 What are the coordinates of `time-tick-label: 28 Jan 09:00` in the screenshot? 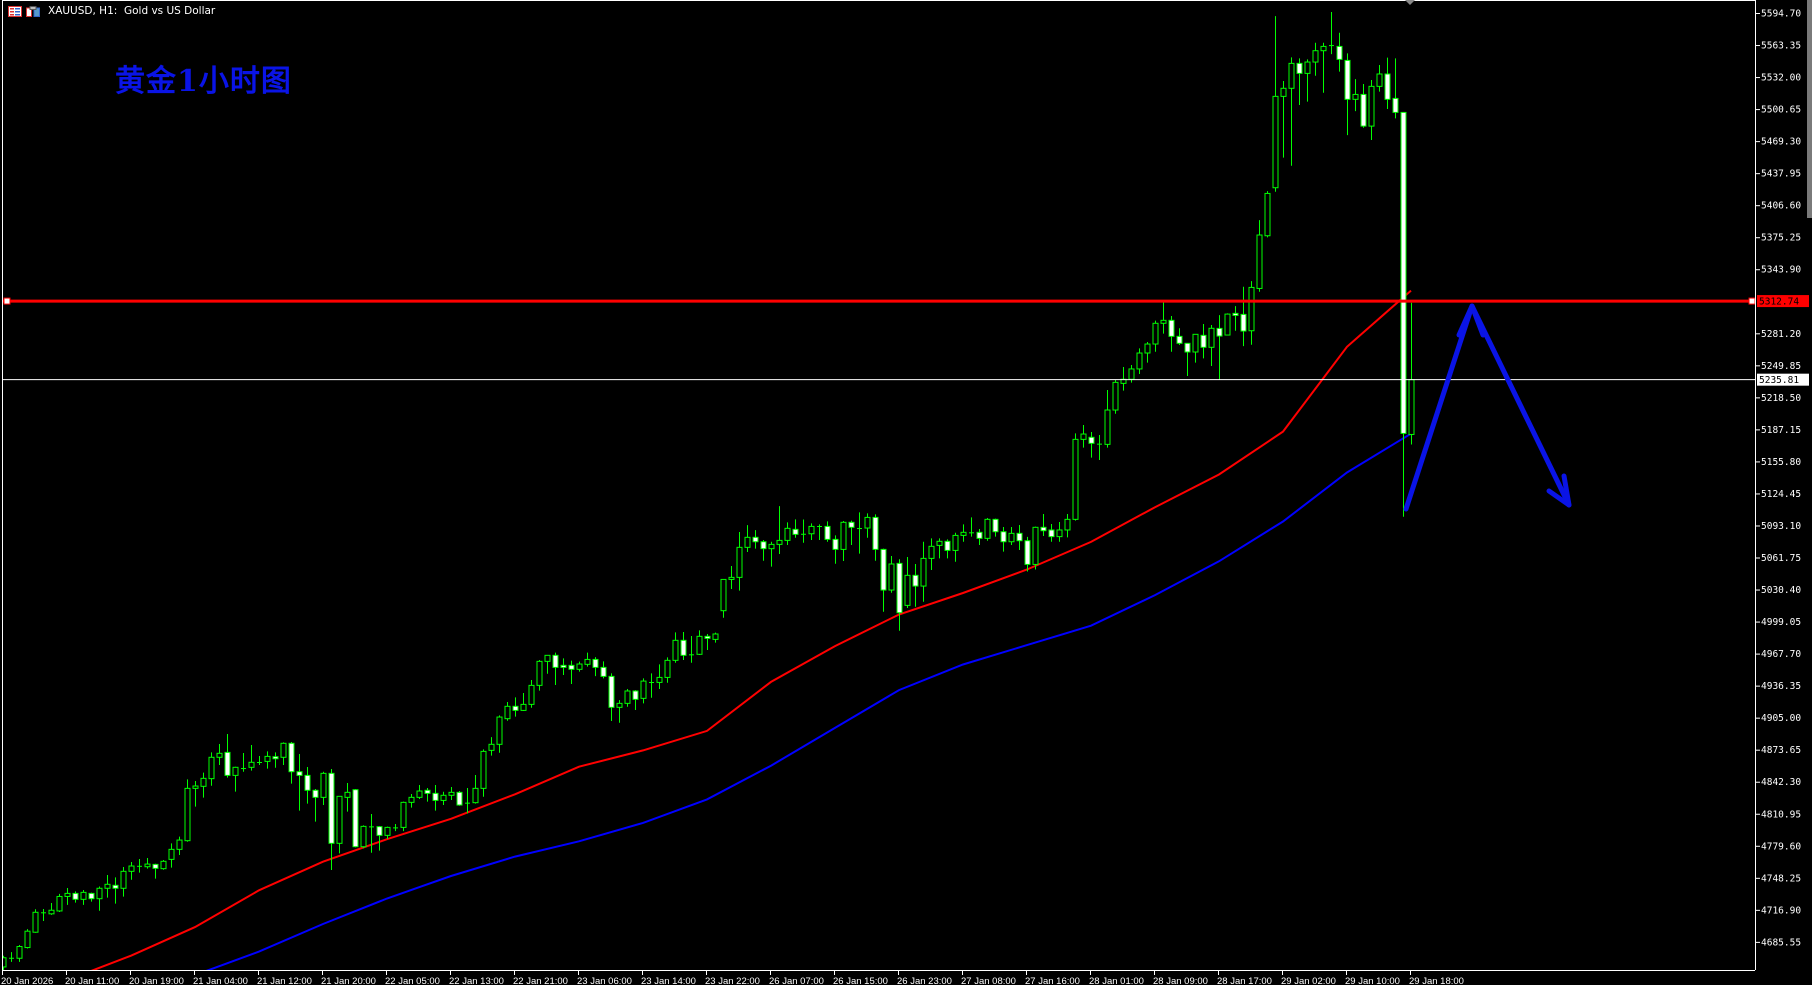 It's located at (1180, 980).